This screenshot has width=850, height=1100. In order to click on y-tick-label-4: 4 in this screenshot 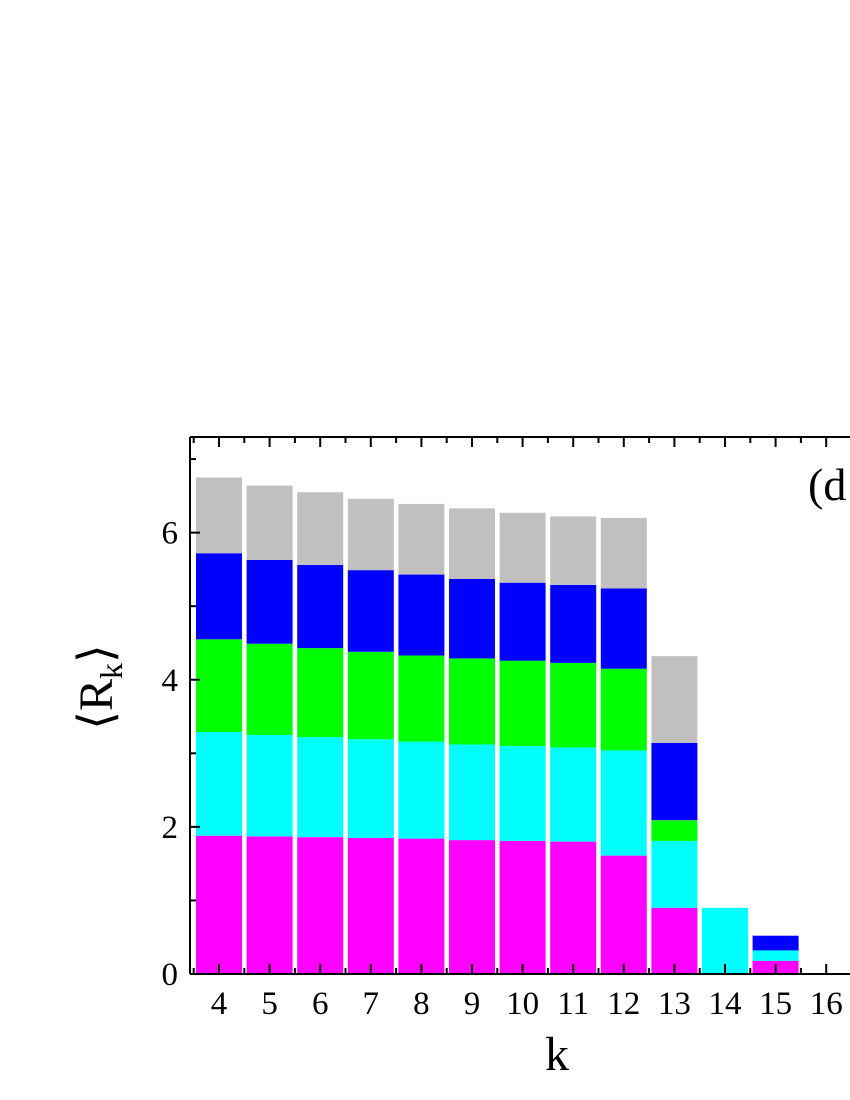, I will do `click(170, 681)`.